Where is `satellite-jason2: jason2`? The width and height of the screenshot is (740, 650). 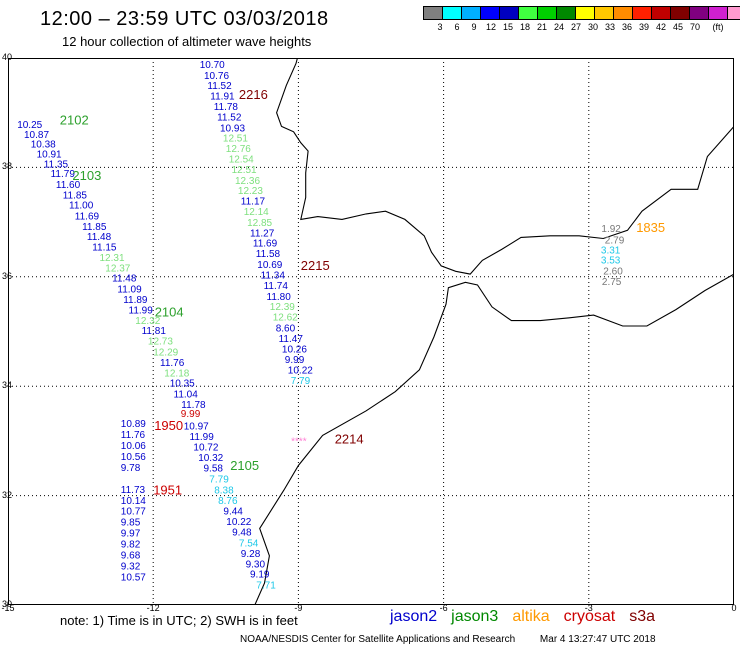 satellite-jason2: jason2 is located at coordinates (414, 616).